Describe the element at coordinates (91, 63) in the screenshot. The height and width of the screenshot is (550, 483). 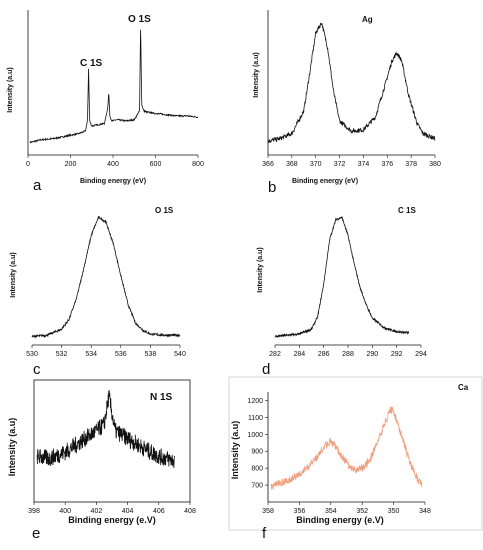
I see `panel-a-annotation-c1s: C 1S` at that location.